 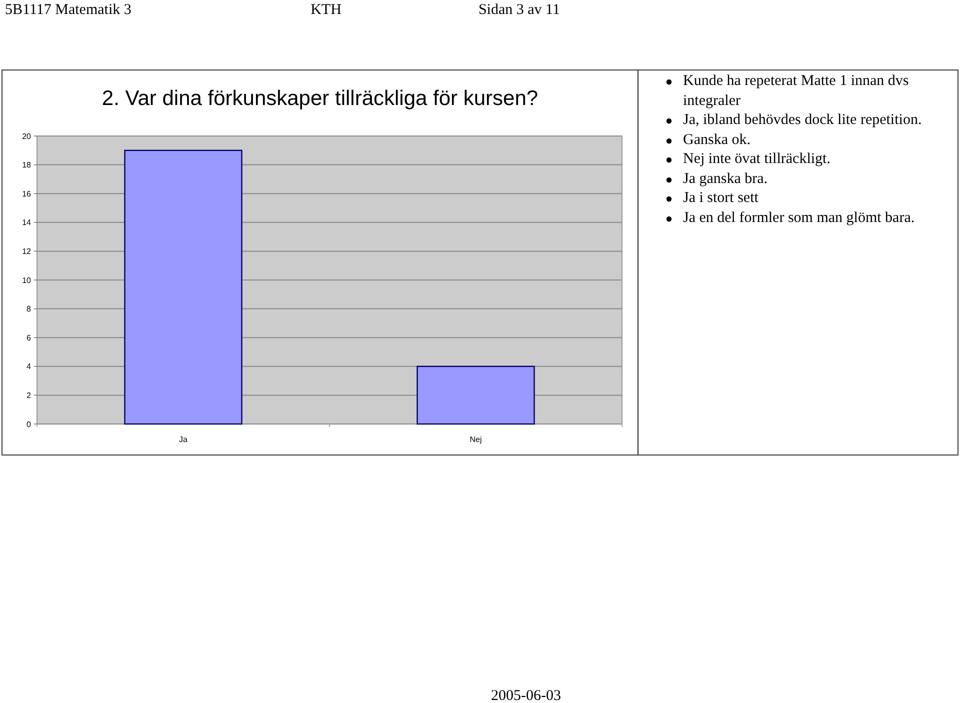 I want to click on y-tick-label: 4, so click(x=29, y=367).